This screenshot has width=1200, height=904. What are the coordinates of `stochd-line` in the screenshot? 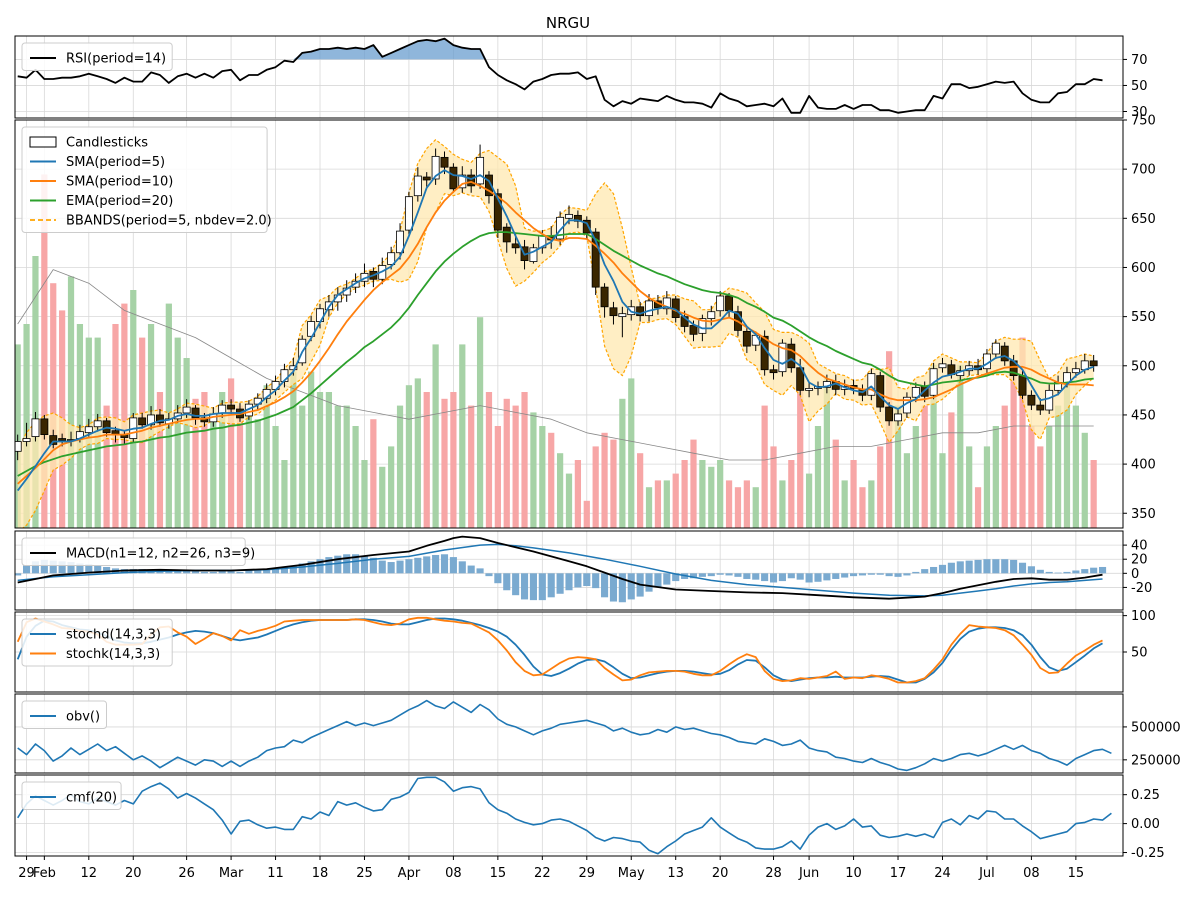 It's located at (559, 650).